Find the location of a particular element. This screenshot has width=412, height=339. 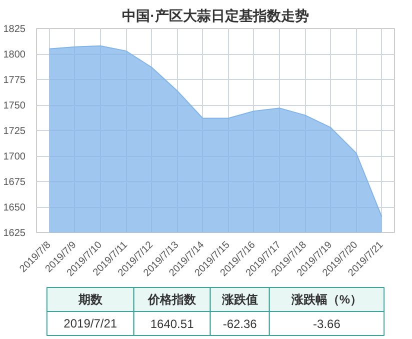

text: 2019/7/21 is located at coordinates (91, 323).